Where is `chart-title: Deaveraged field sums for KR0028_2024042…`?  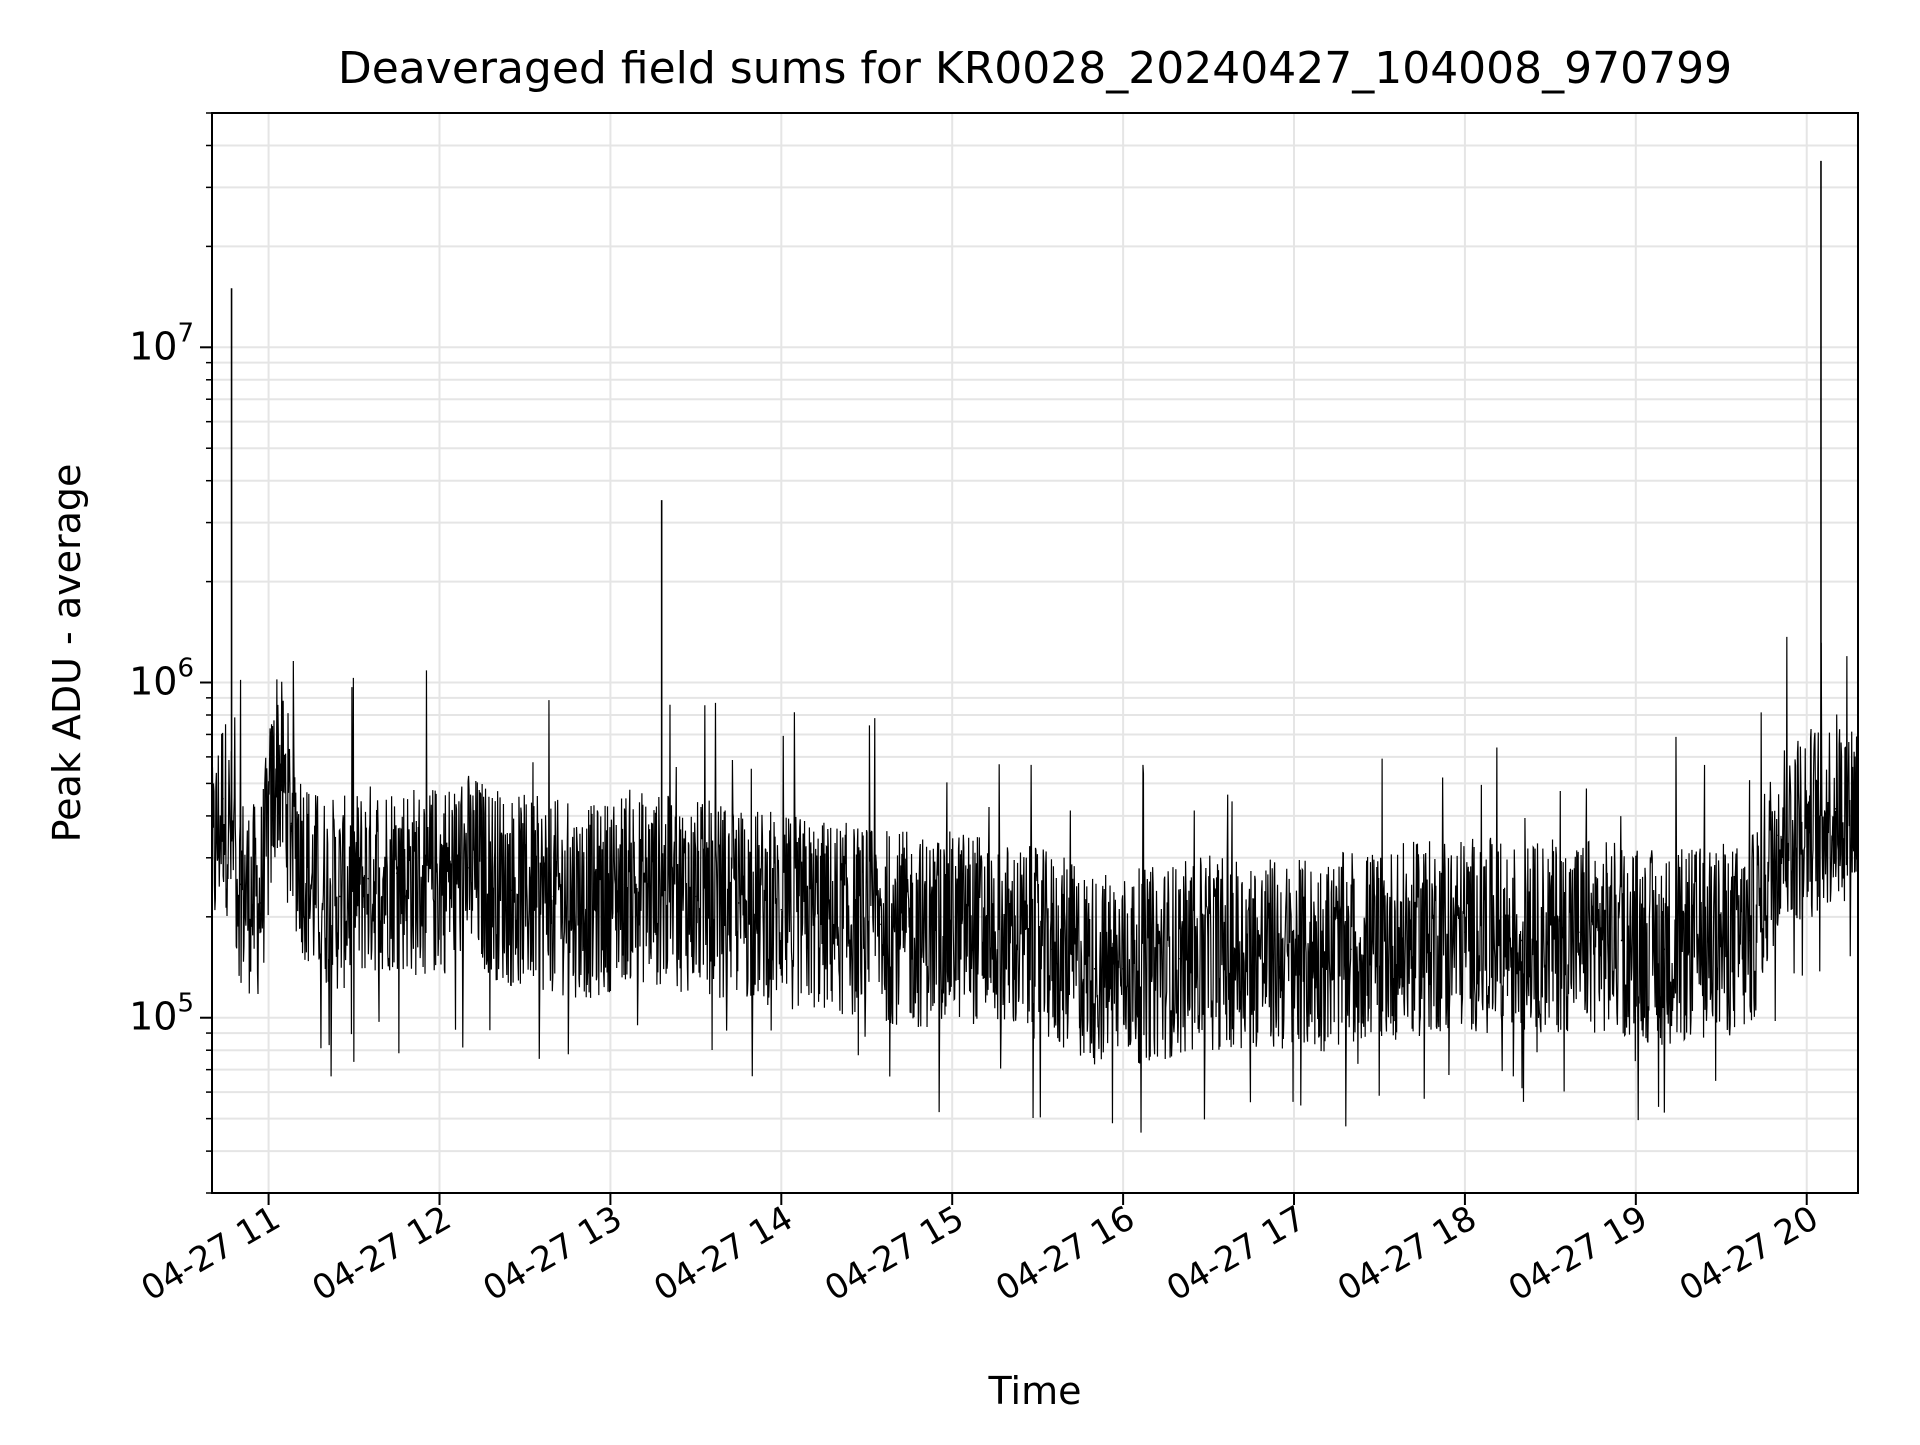 chart-title: Deaveraged field sums for KR0028_2024042… is located at coordinates (1035, 68).